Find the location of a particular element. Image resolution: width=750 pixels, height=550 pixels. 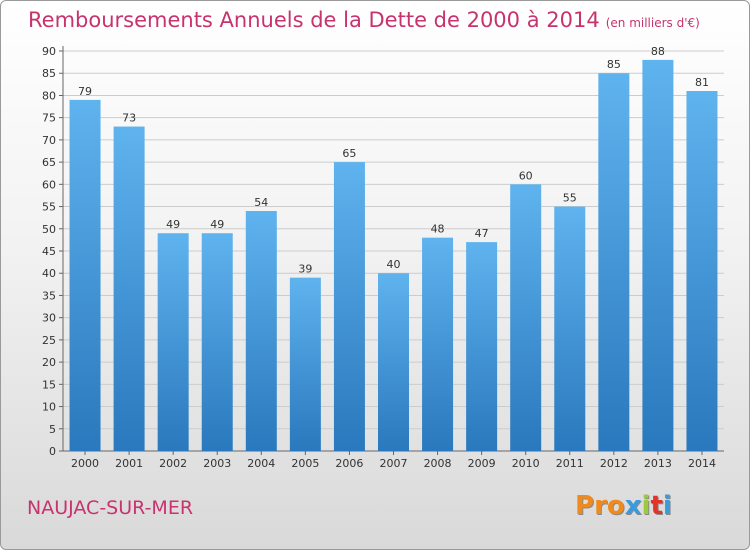

bar-2009 is located at coordinates (482, 346).